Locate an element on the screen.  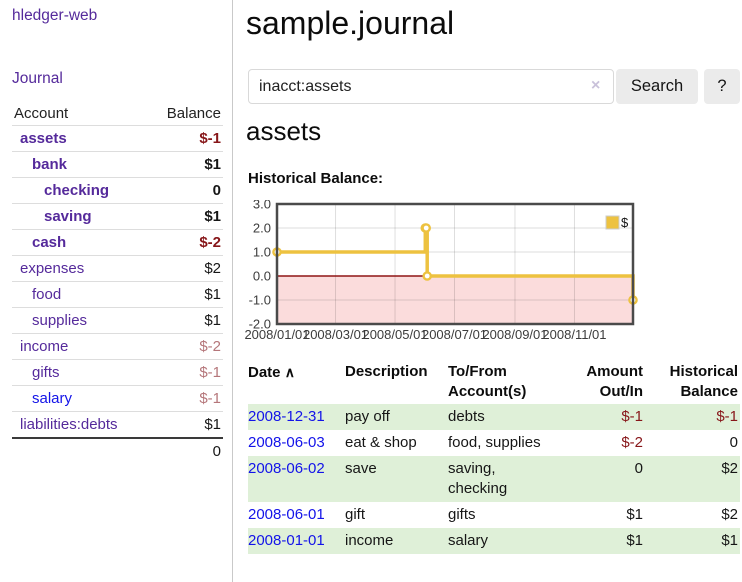
page-title: sample.journal is located at coordinates (350, 23).